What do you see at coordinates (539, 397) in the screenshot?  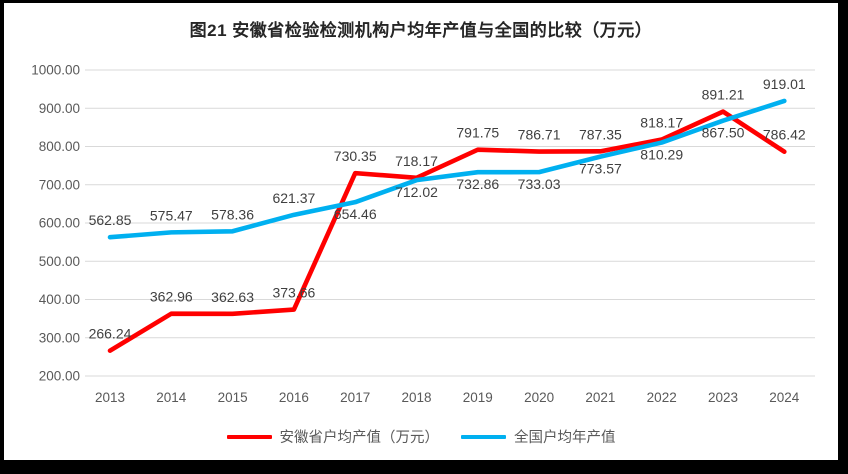 I see `x-axis-tick-label: 2020` at bounding box center [539, 397].